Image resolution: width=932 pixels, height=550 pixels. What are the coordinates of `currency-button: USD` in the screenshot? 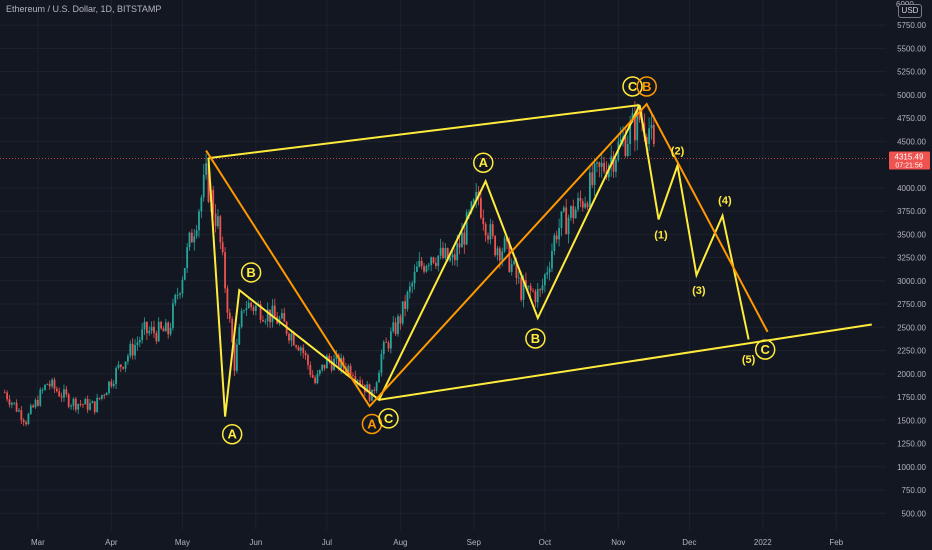 It's located at (910, 11).